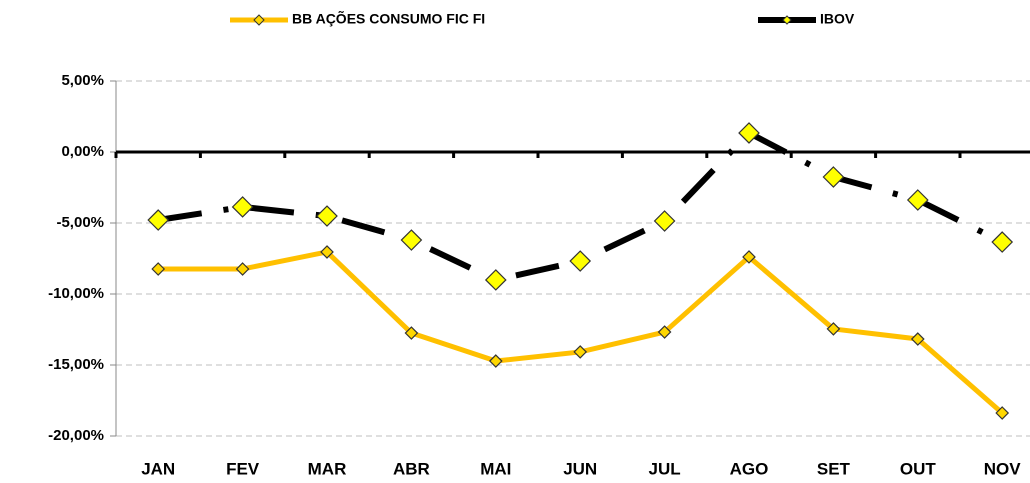 The image size is (1030, 483). What do you see at coordinates (243, 468) in the screenshot?
I see `x-tick-label: FEV` at bounding box center [243, 468].